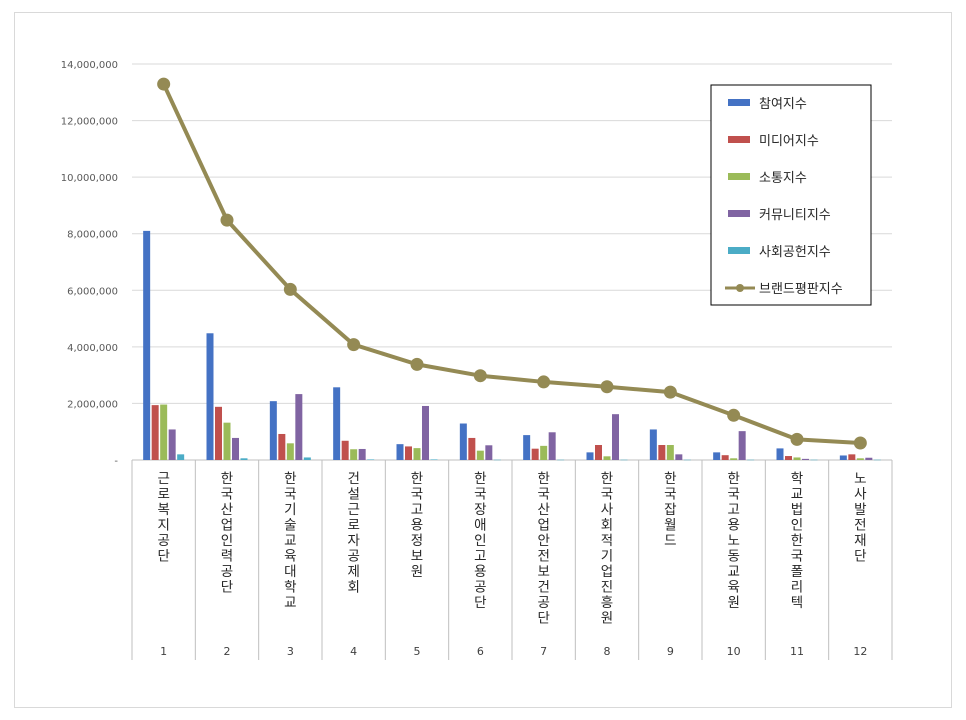  What do you see at coordinates (290, 651) in the screenshot?
I see `rank-label: 3` at bounding box center [290, 651].